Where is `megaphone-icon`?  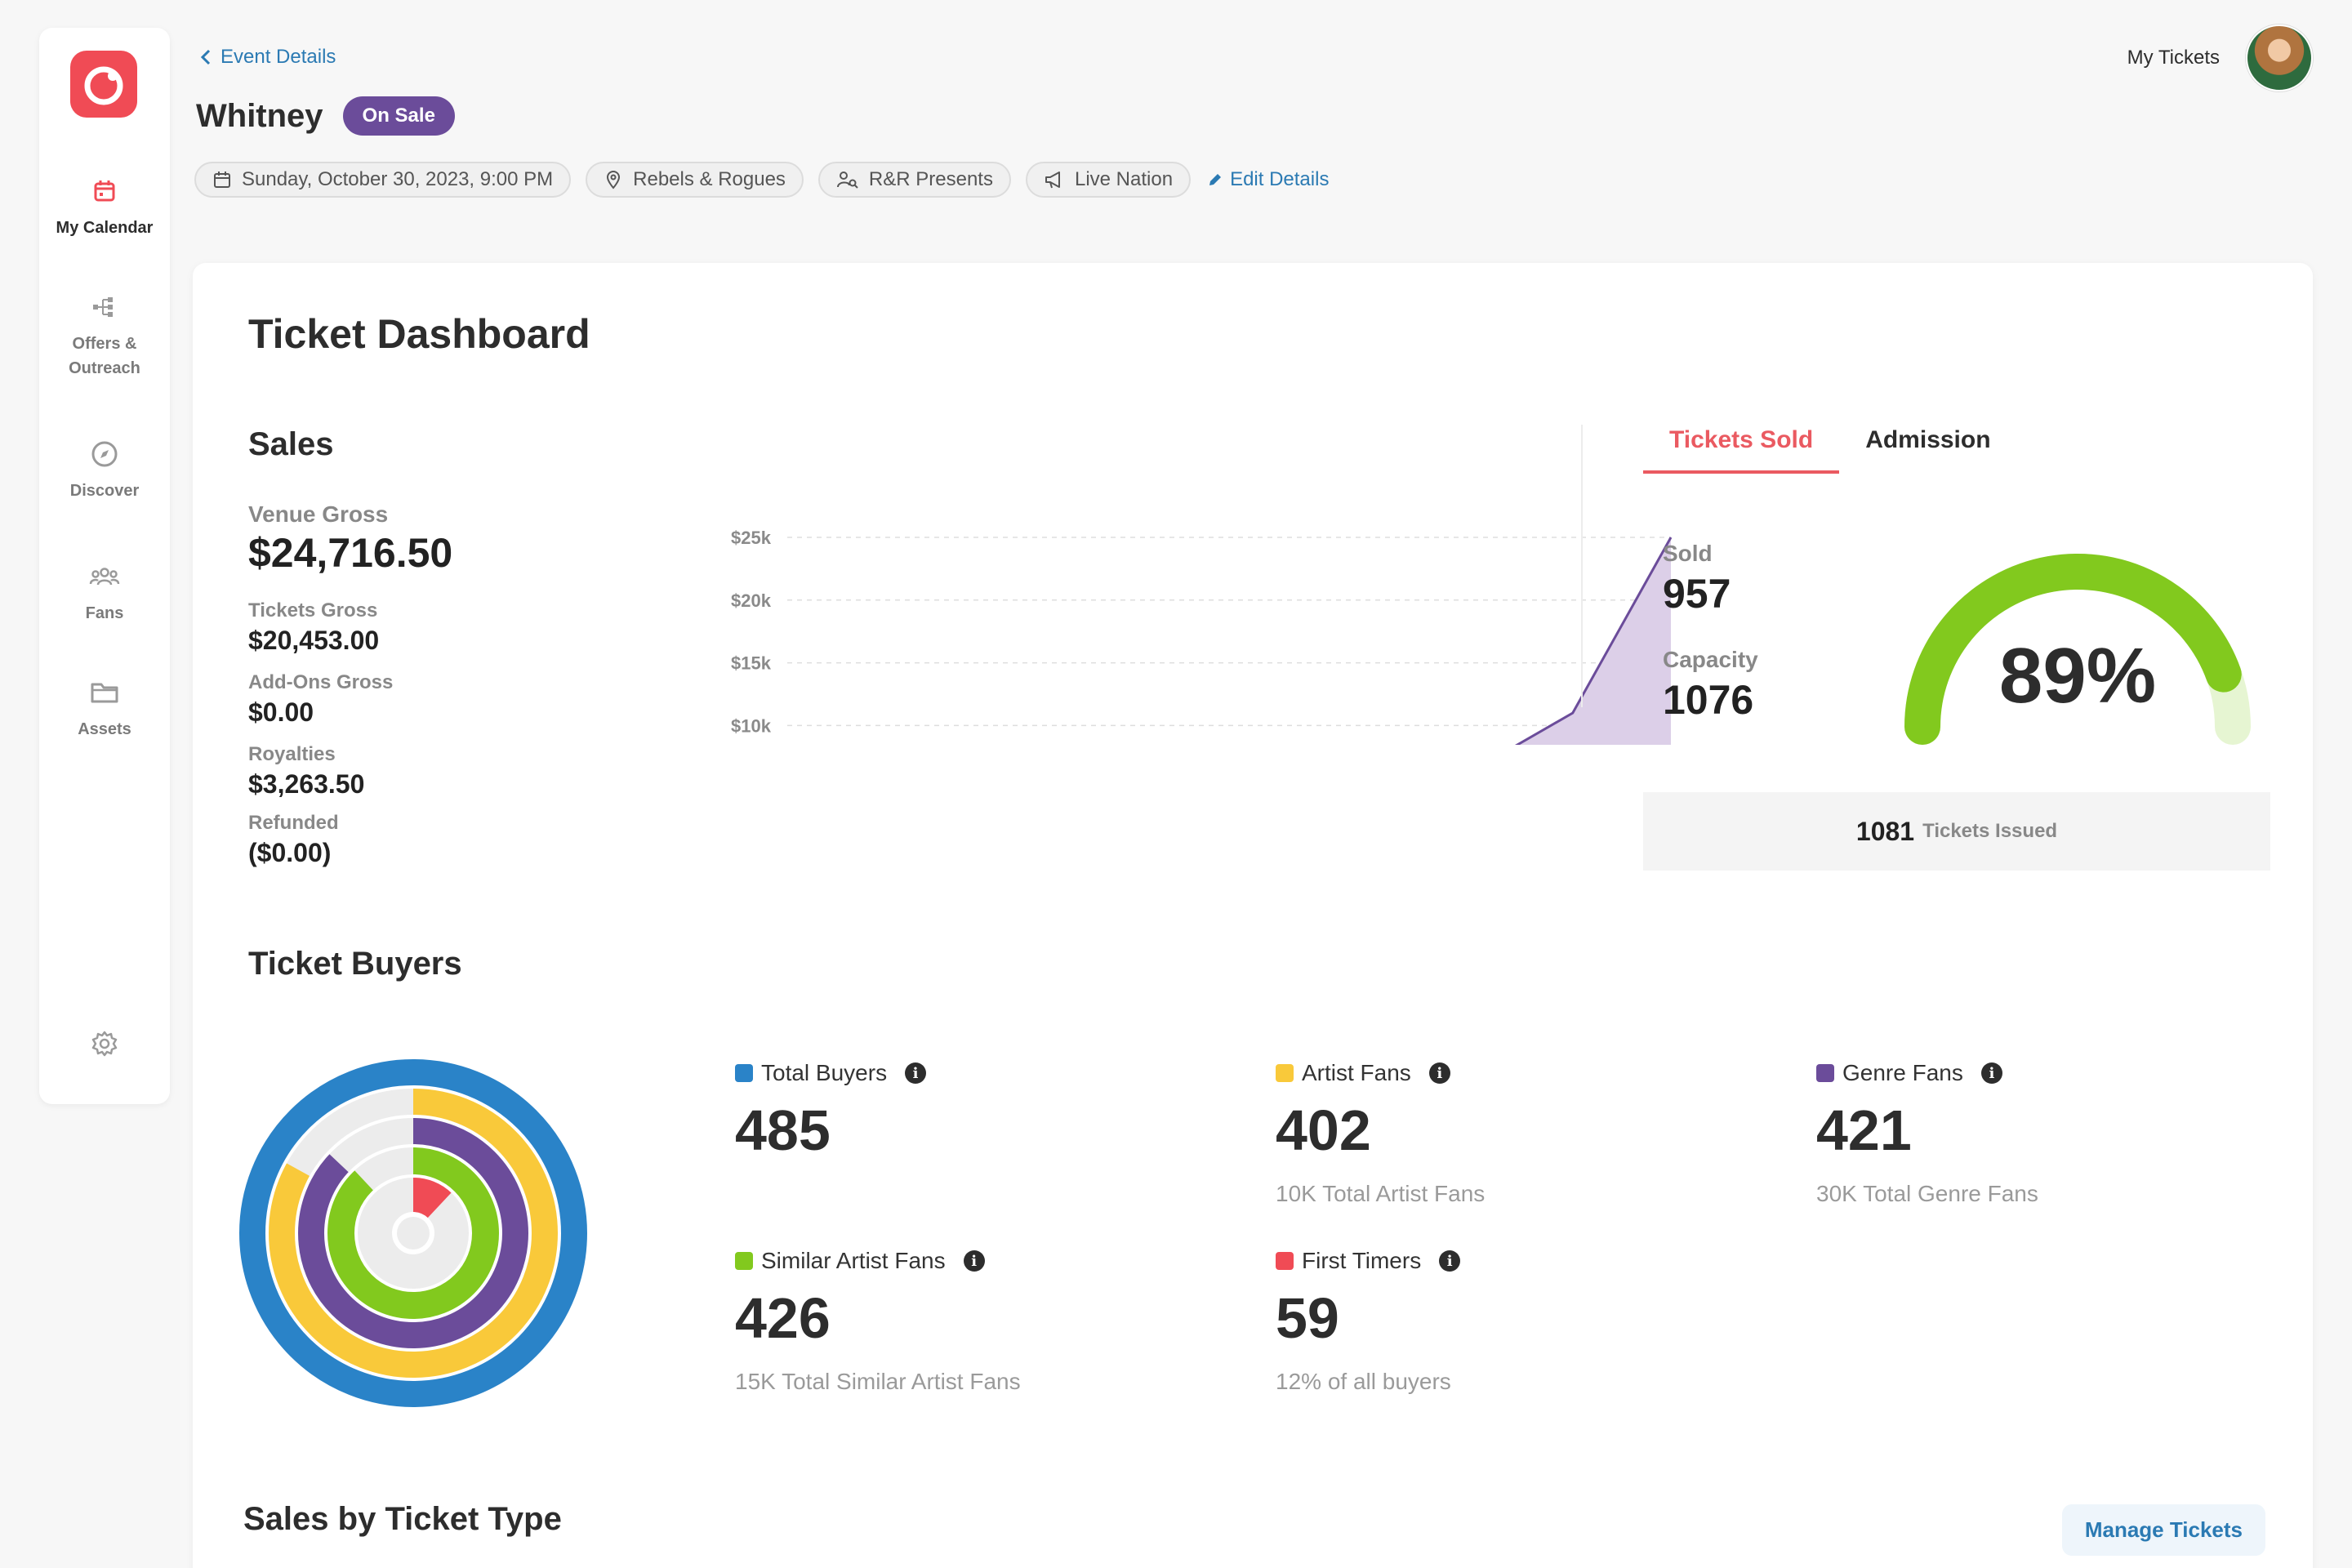
megaphone-icon is located at coordinates (1052, 180).